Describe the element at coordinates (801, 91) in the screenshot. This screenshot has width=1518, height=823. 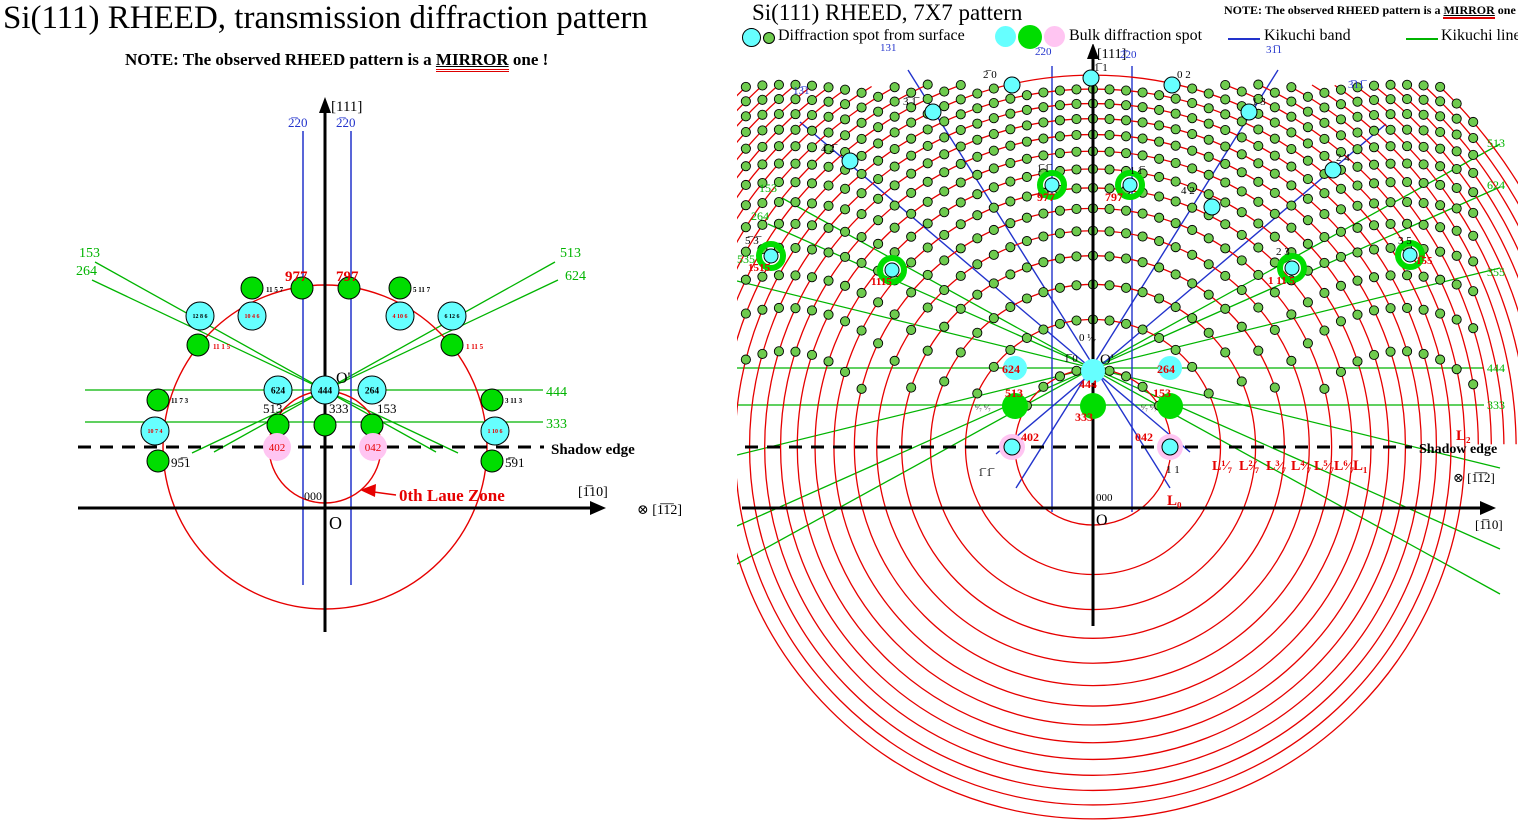
I see `label-13̅1: 13̅1` at that location.